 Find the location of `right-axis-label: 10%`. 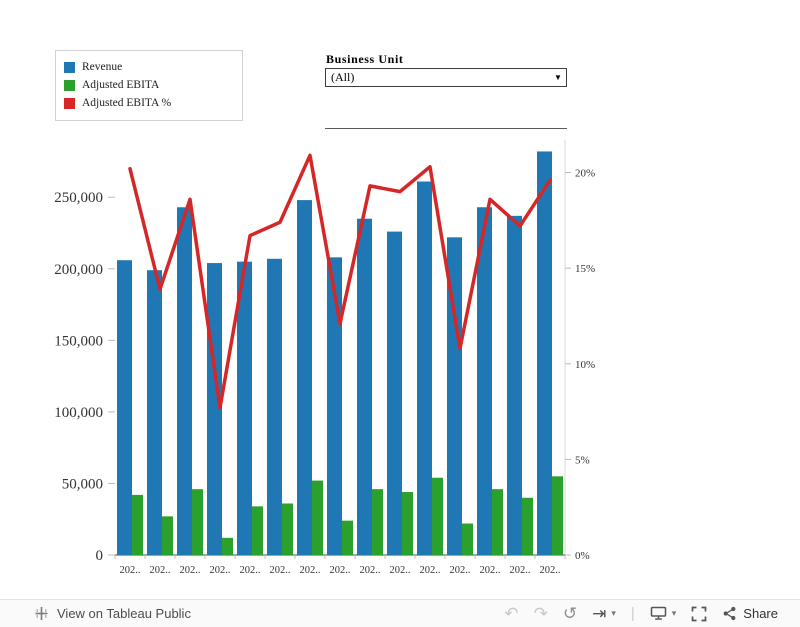

right-axis-label: 10% is located at coordinates (585, 365).